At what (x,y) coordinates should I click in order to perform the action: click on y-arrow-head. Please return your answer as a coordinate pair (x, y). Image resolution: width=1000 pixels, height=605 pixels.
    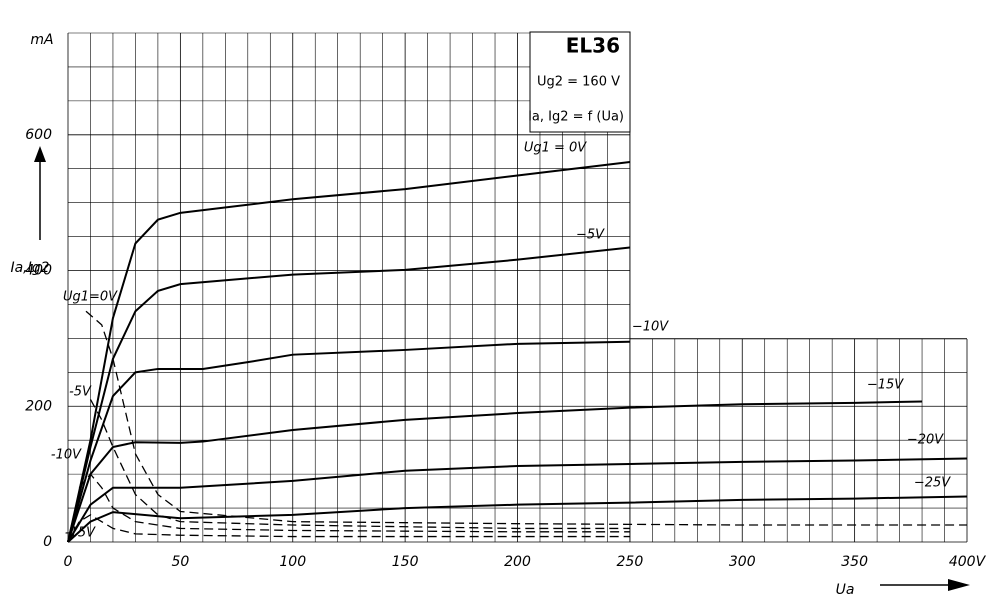
    Looking at the image, I should click on (40, 154).